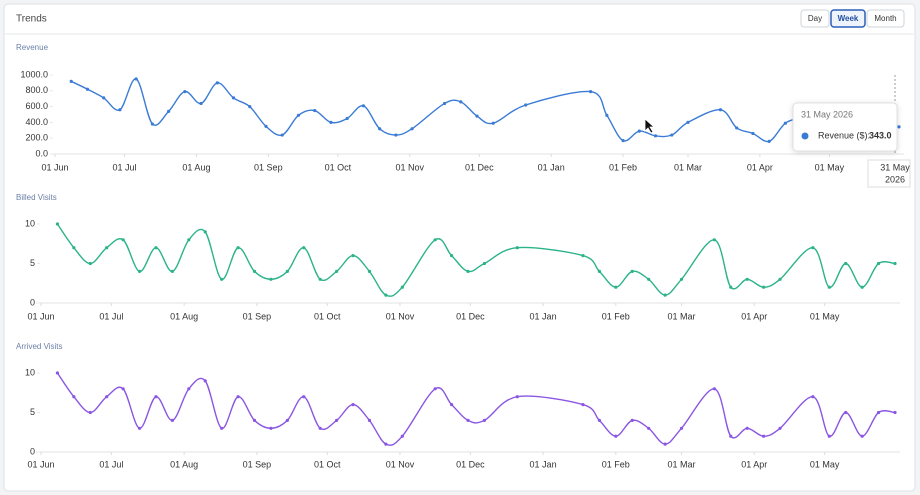 This screenshot has width=920, height=495. I want to click on day-button-label: Day, so click(815, 18).